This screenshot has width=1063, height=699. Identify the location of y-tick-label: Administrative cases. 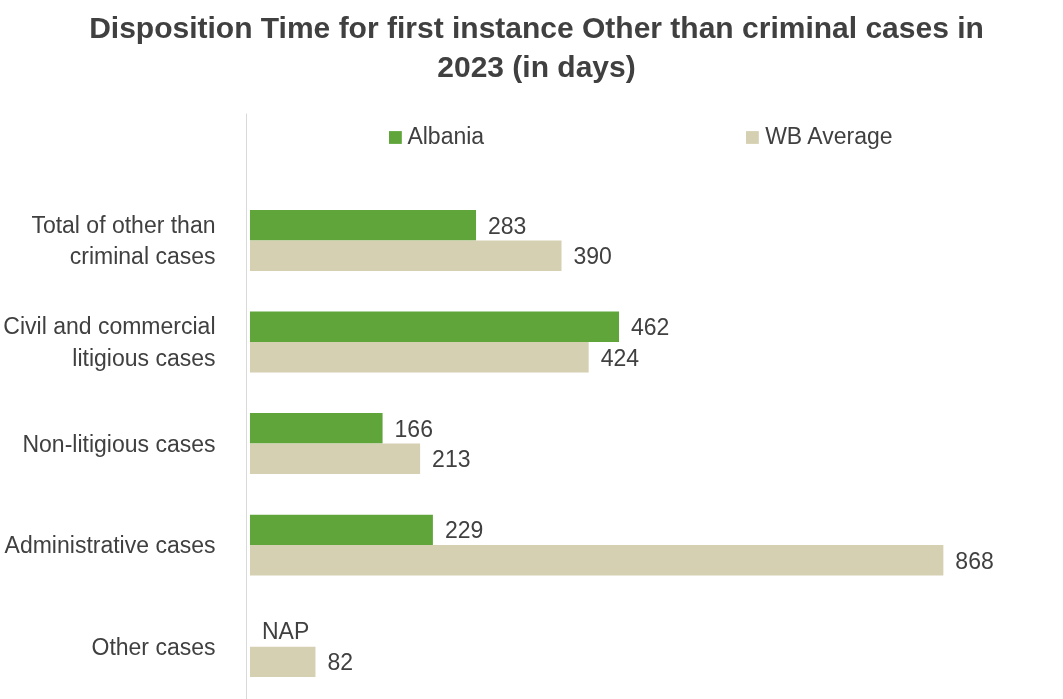
(110, 545).